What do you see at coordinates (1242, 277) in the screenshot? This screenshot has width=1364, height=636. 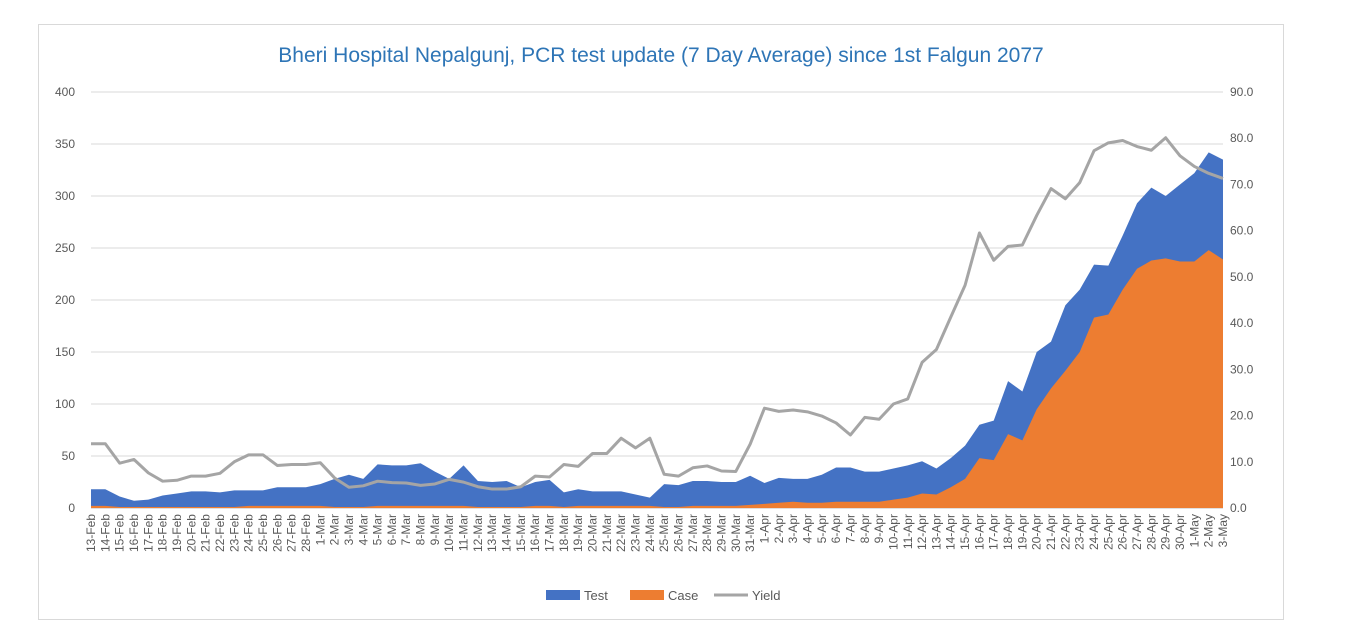 I see `y-right-tick-label: 50.0` at bounding box center [1242, 277].